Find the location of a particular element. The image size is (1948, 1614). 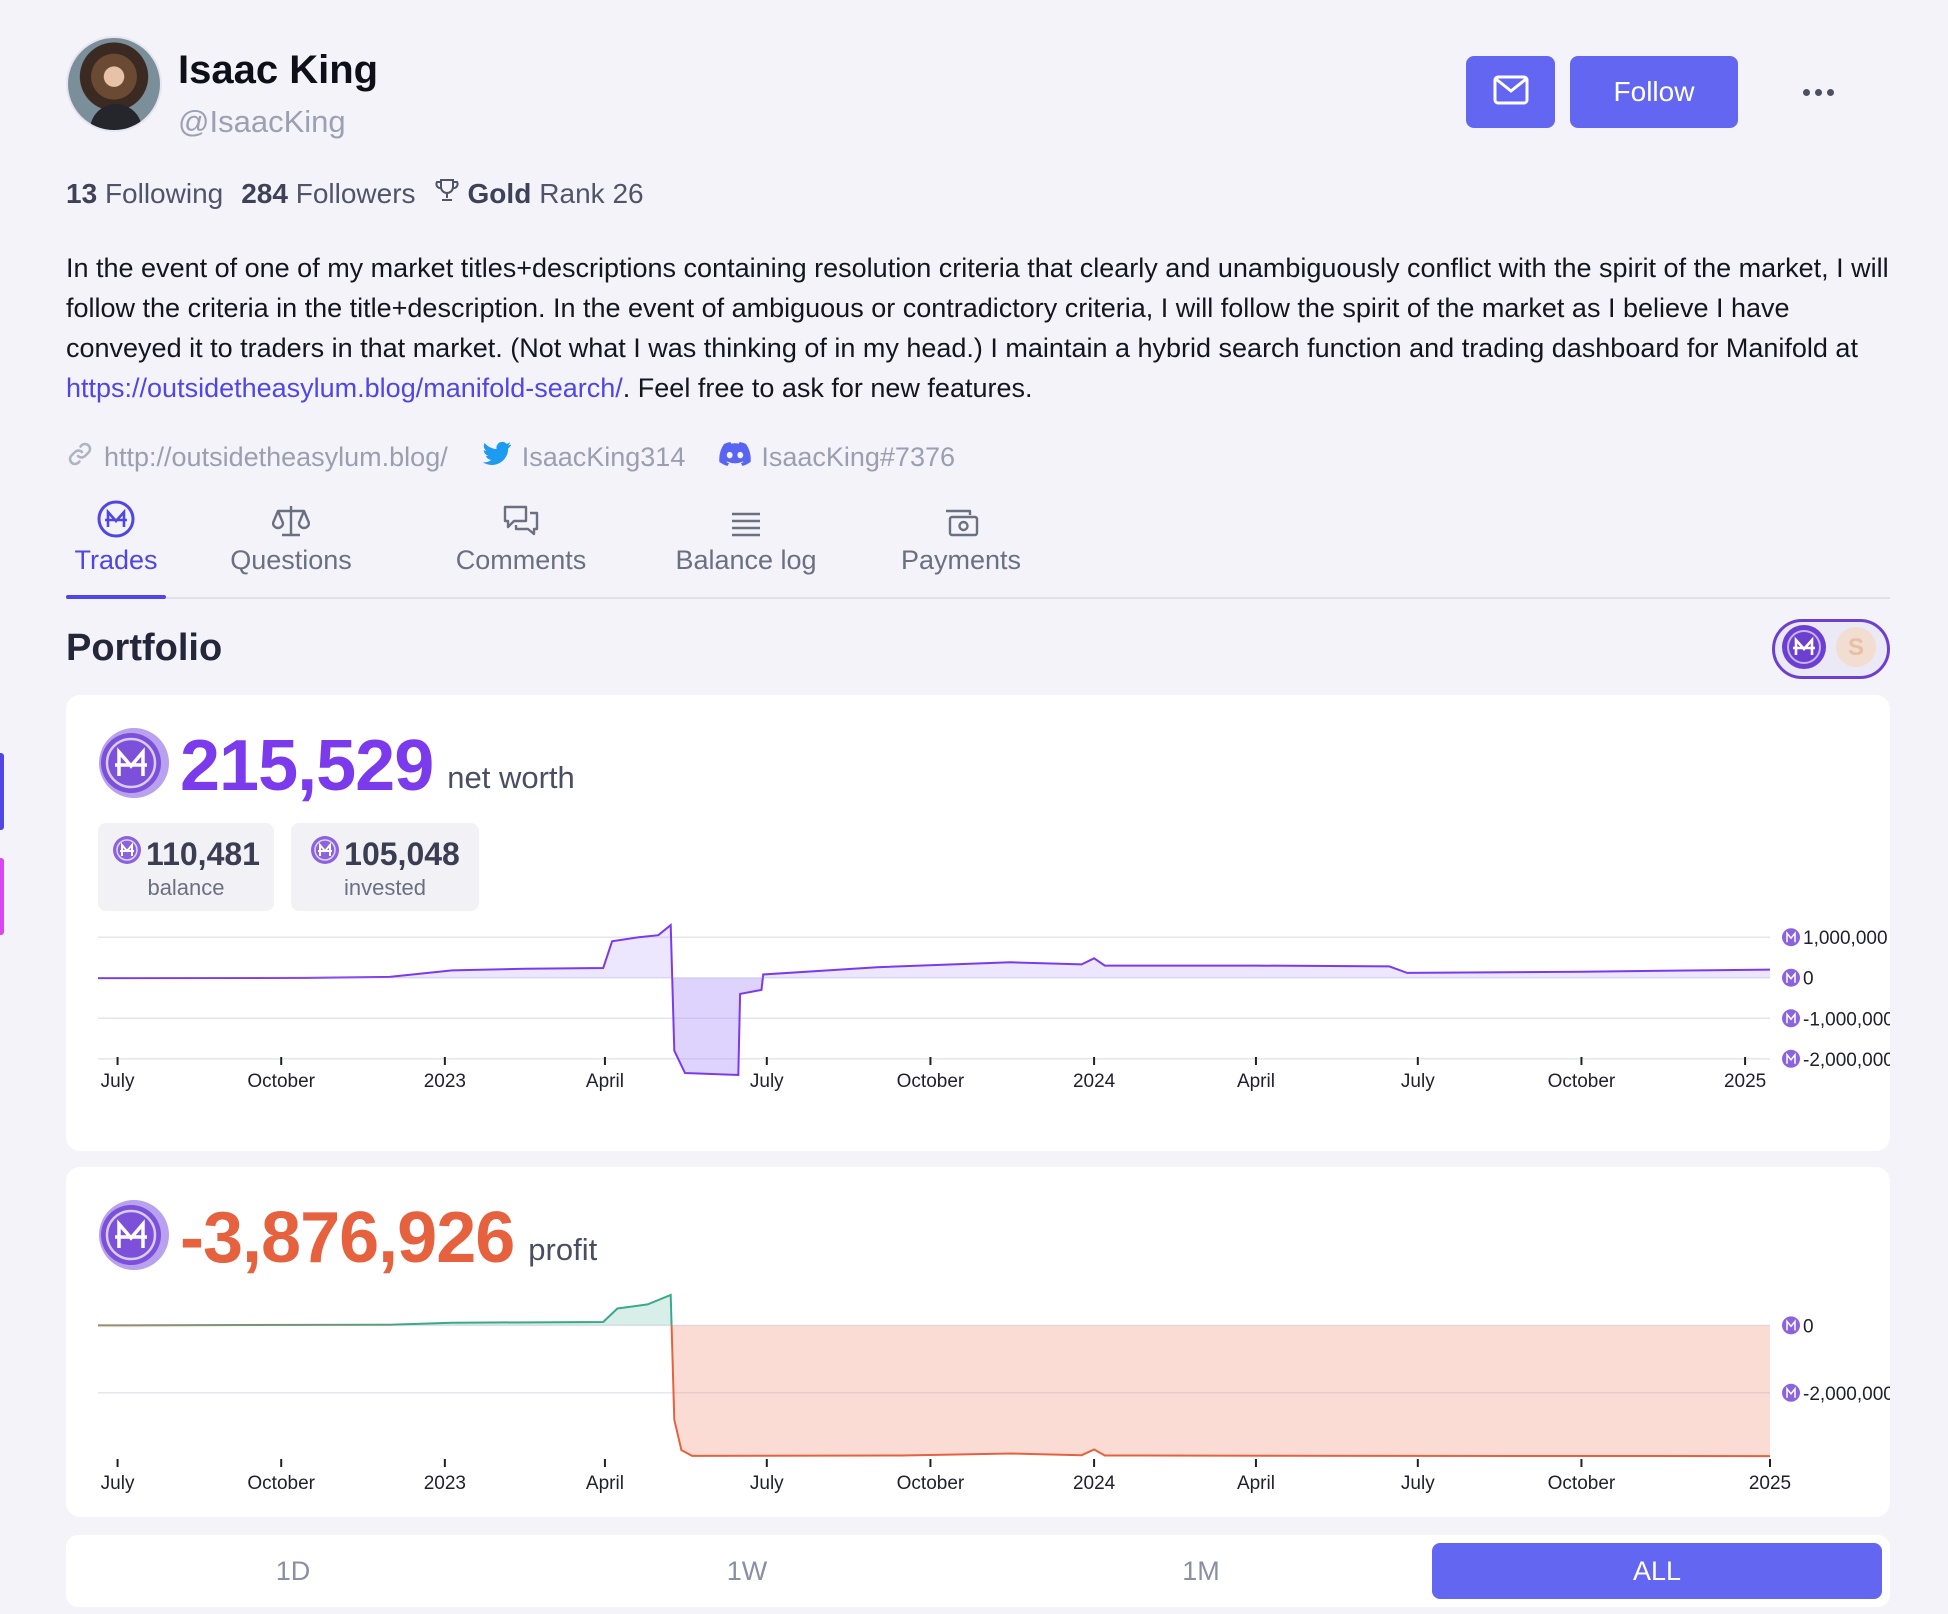

tab-comments: Comments is located at coordinates (521, 532).